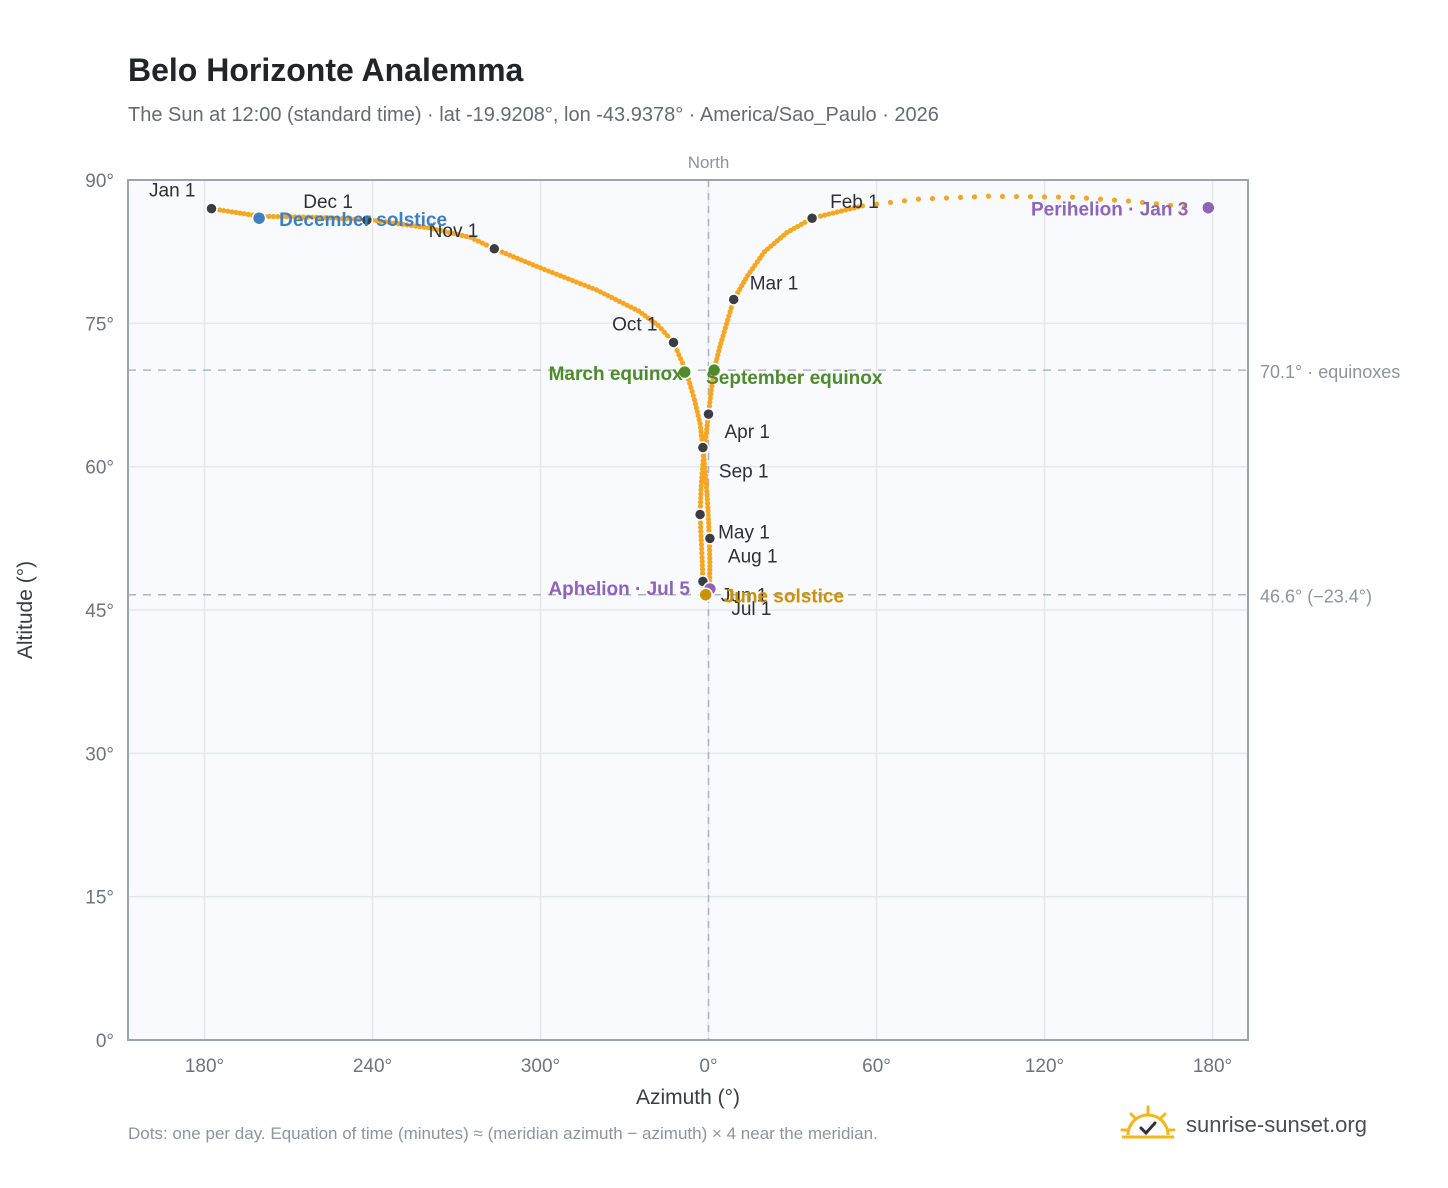  What do you see at coordinates (876, 1066) in the screenshot?
I see `x-tick-label: 60°` at bounding box center [876, 1066].